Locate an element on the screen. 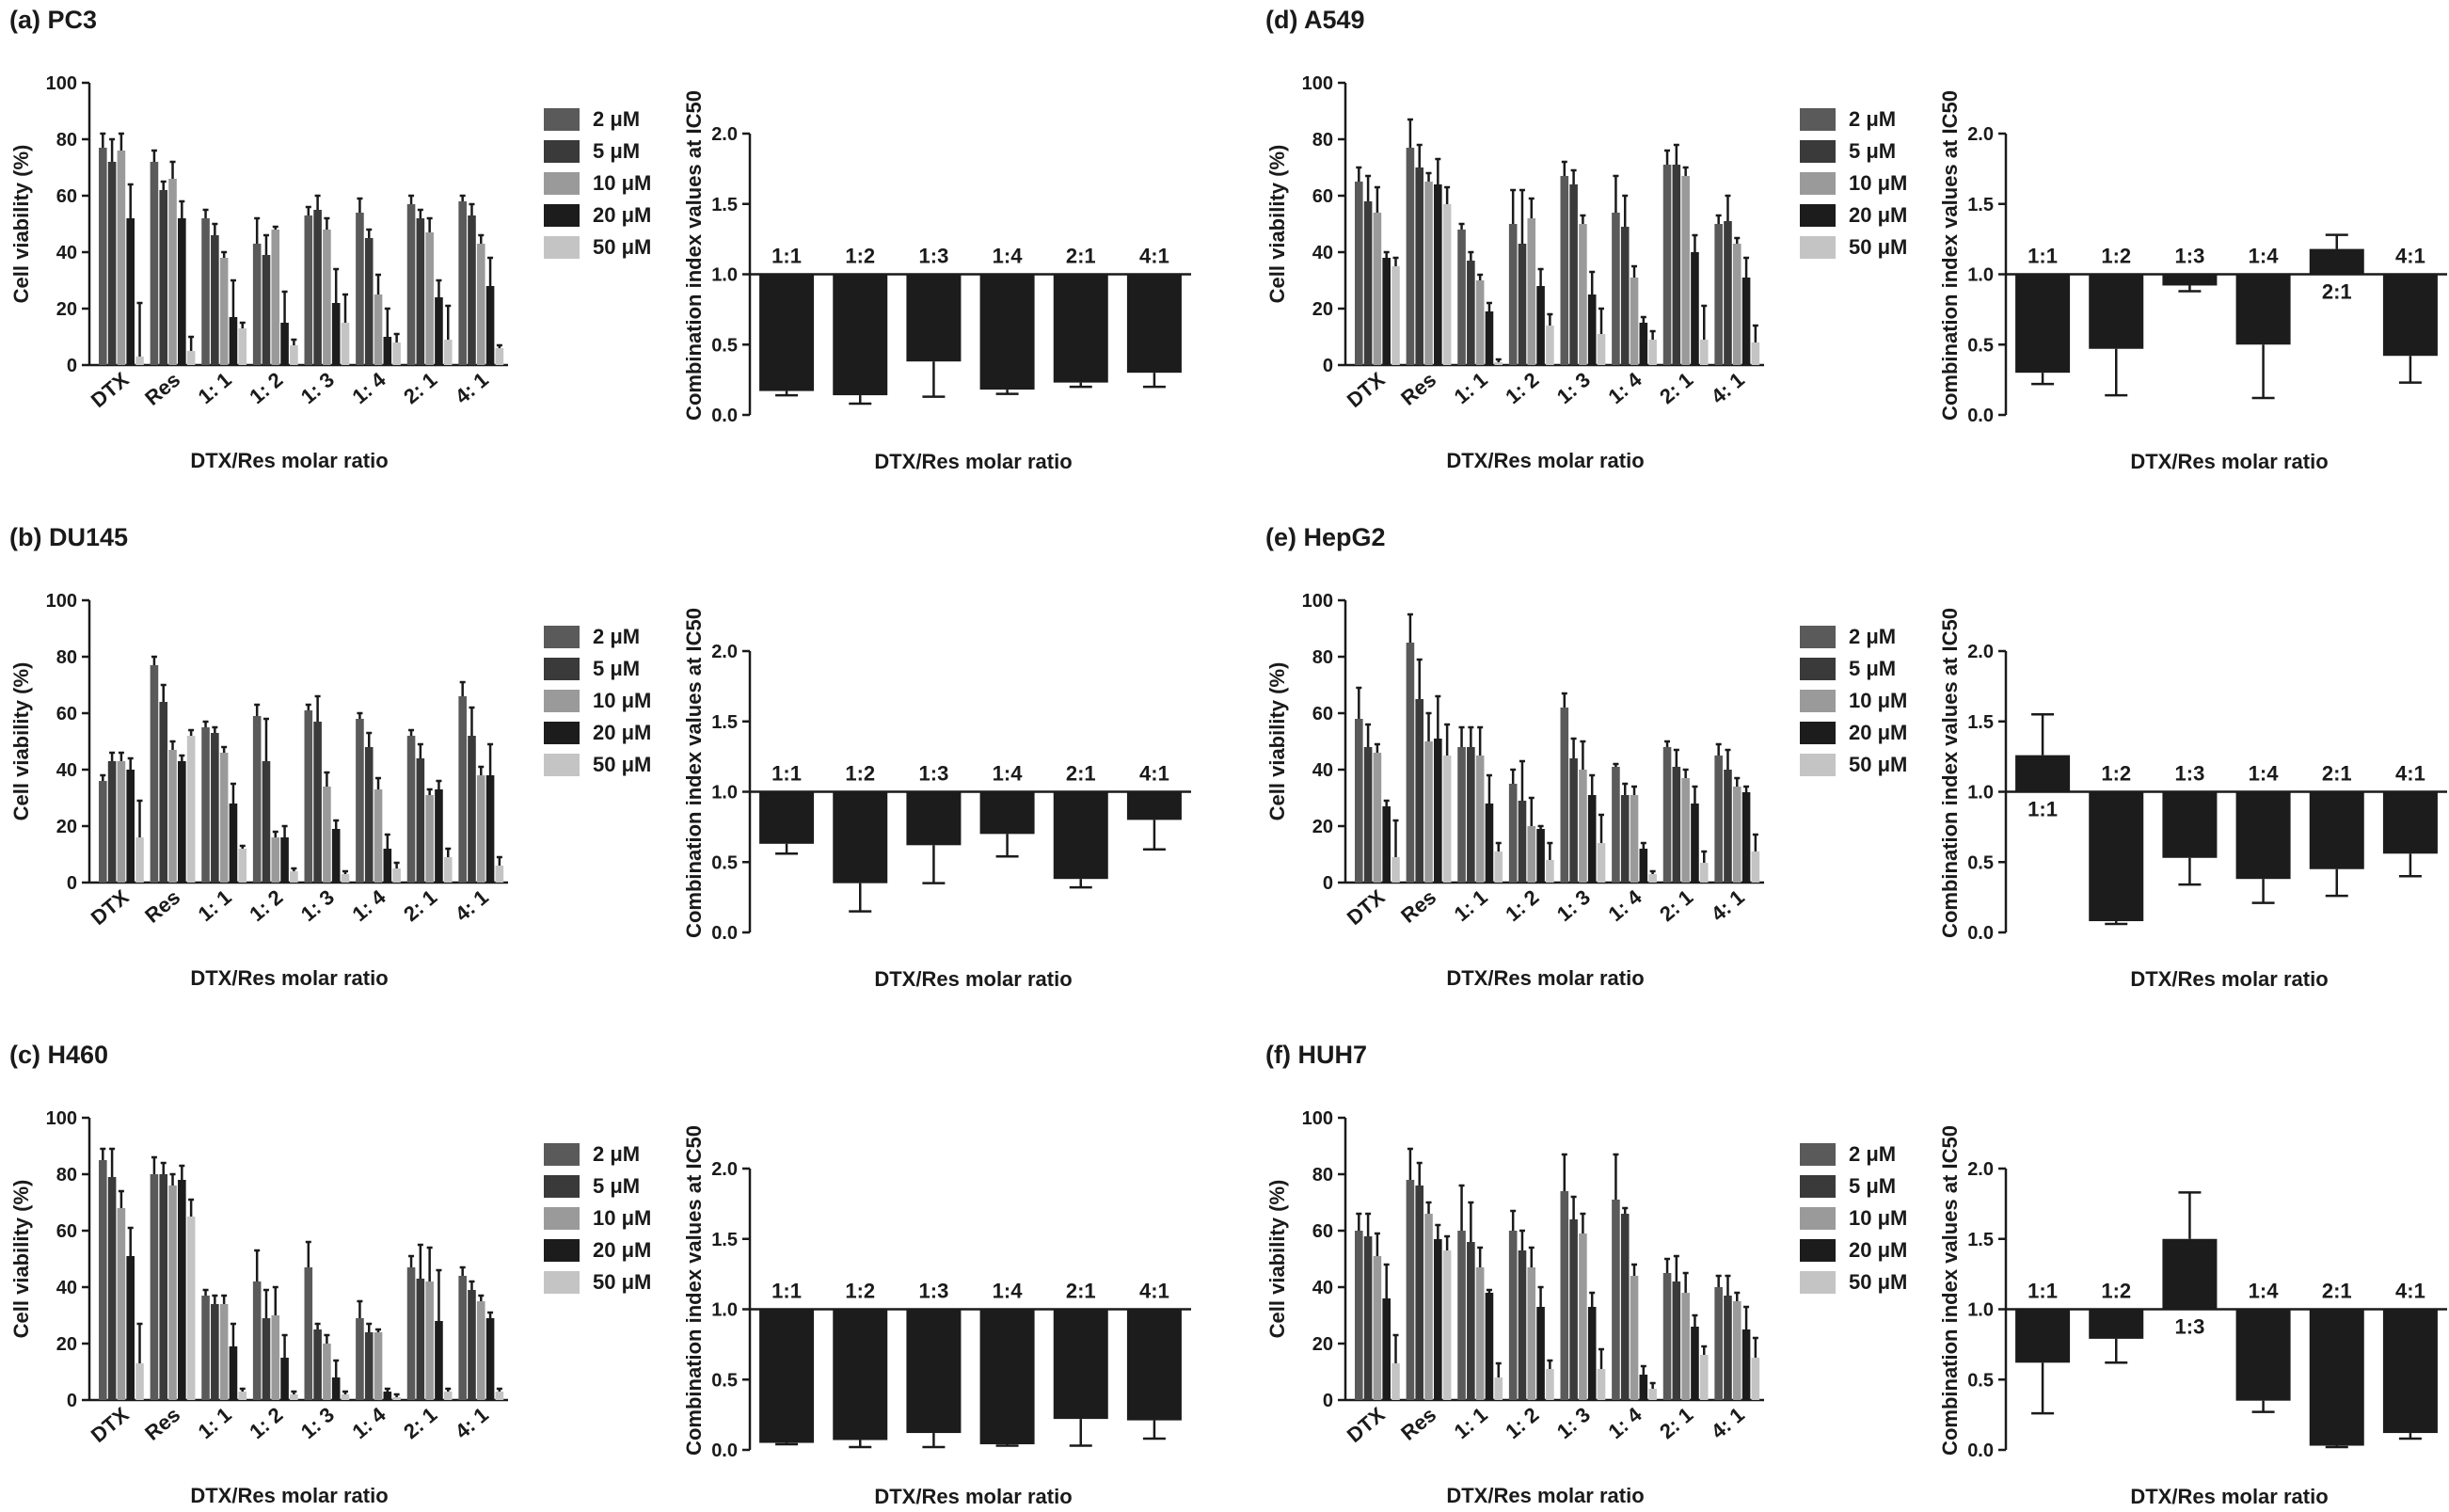 This screenshot has height=1512, width=2449. legend-label: 20 μM is located at coordinates (622, 732).